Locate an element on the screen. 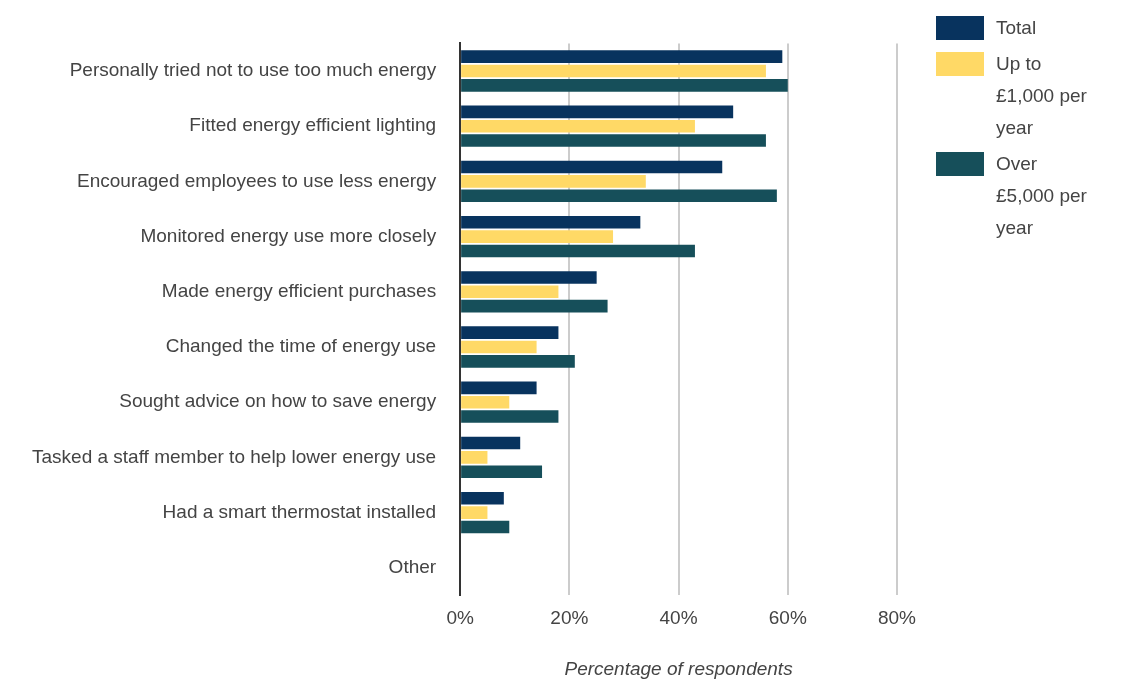 This screenshot has height=693, width=1135. y-tick-label: Encouraged employees to use less energy is located at coordinates (257, 180).